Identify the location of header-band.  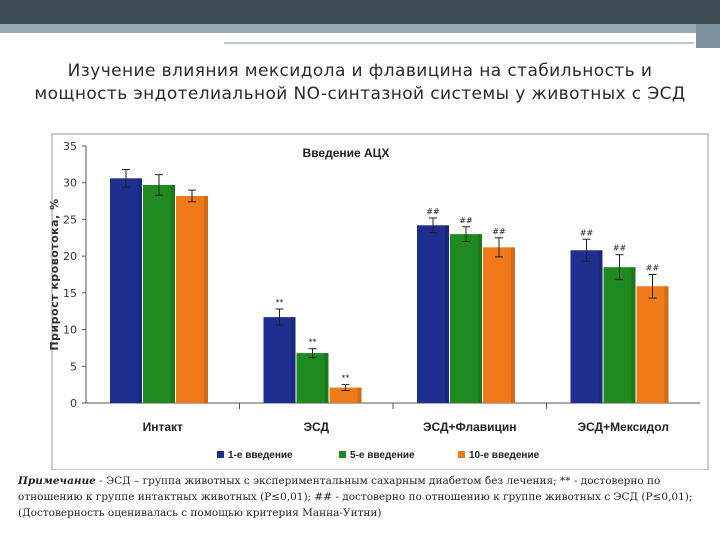
(360, 12).